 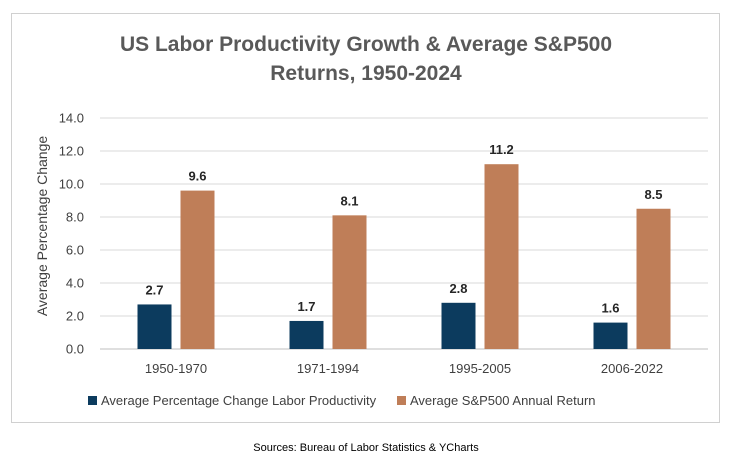 What do you see at coordinates (75, 217) in the screenshot?
I see `y-tick-label: 8.0` at bounding box center [75, 217].